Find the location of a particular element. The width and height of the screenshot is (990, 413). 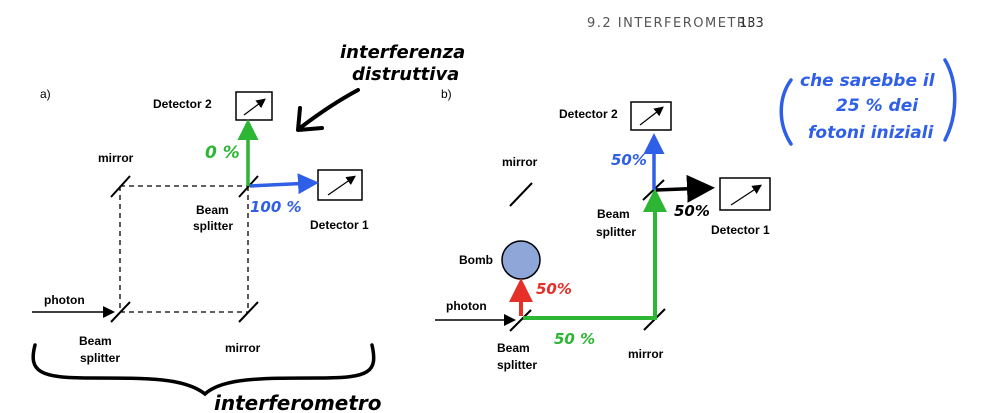

mirror-top-label-b: mirror is located at coordinates (520, 162).